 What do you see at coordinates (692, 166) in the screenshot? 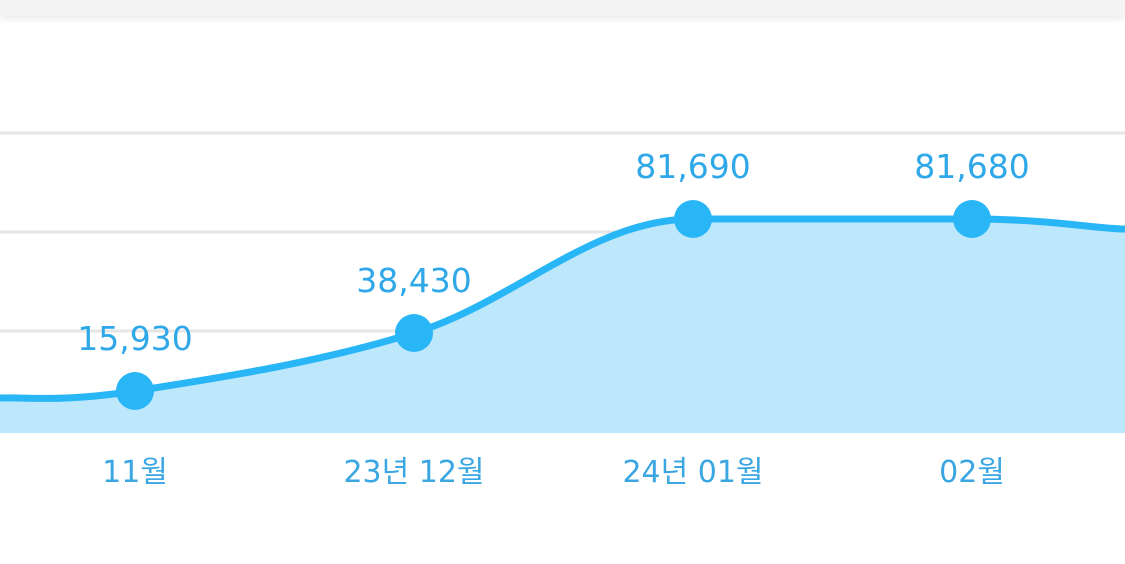
I see `data-label: 81,690` at bounding box center [692, 166].